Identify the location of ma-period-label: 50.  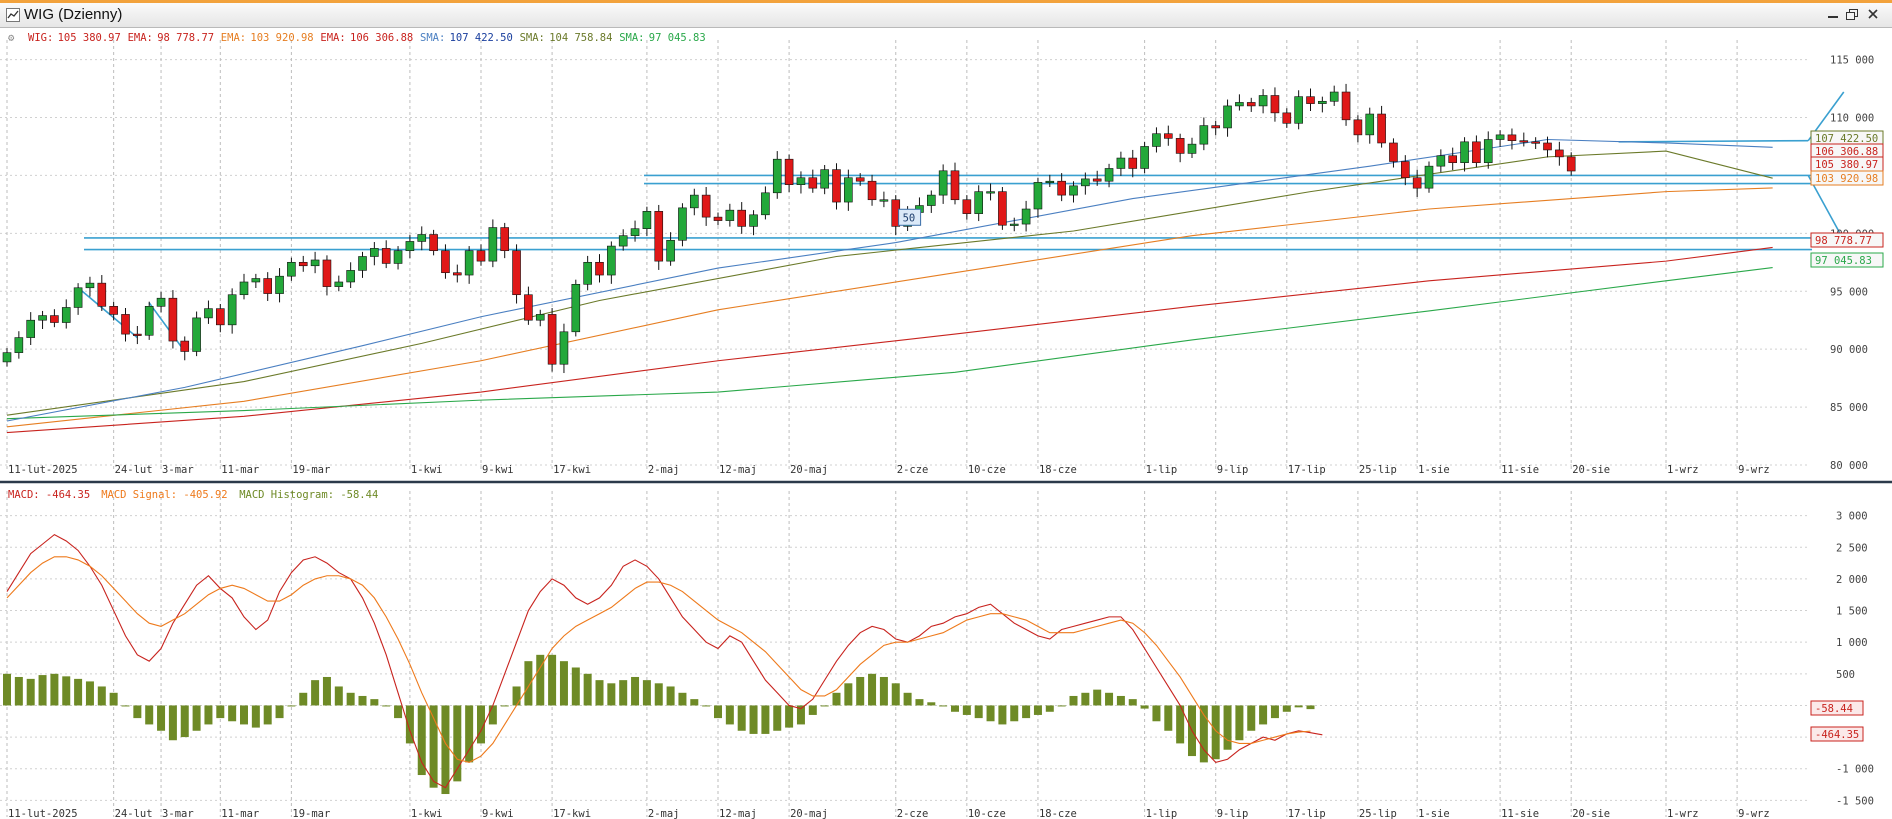
(909, 218).